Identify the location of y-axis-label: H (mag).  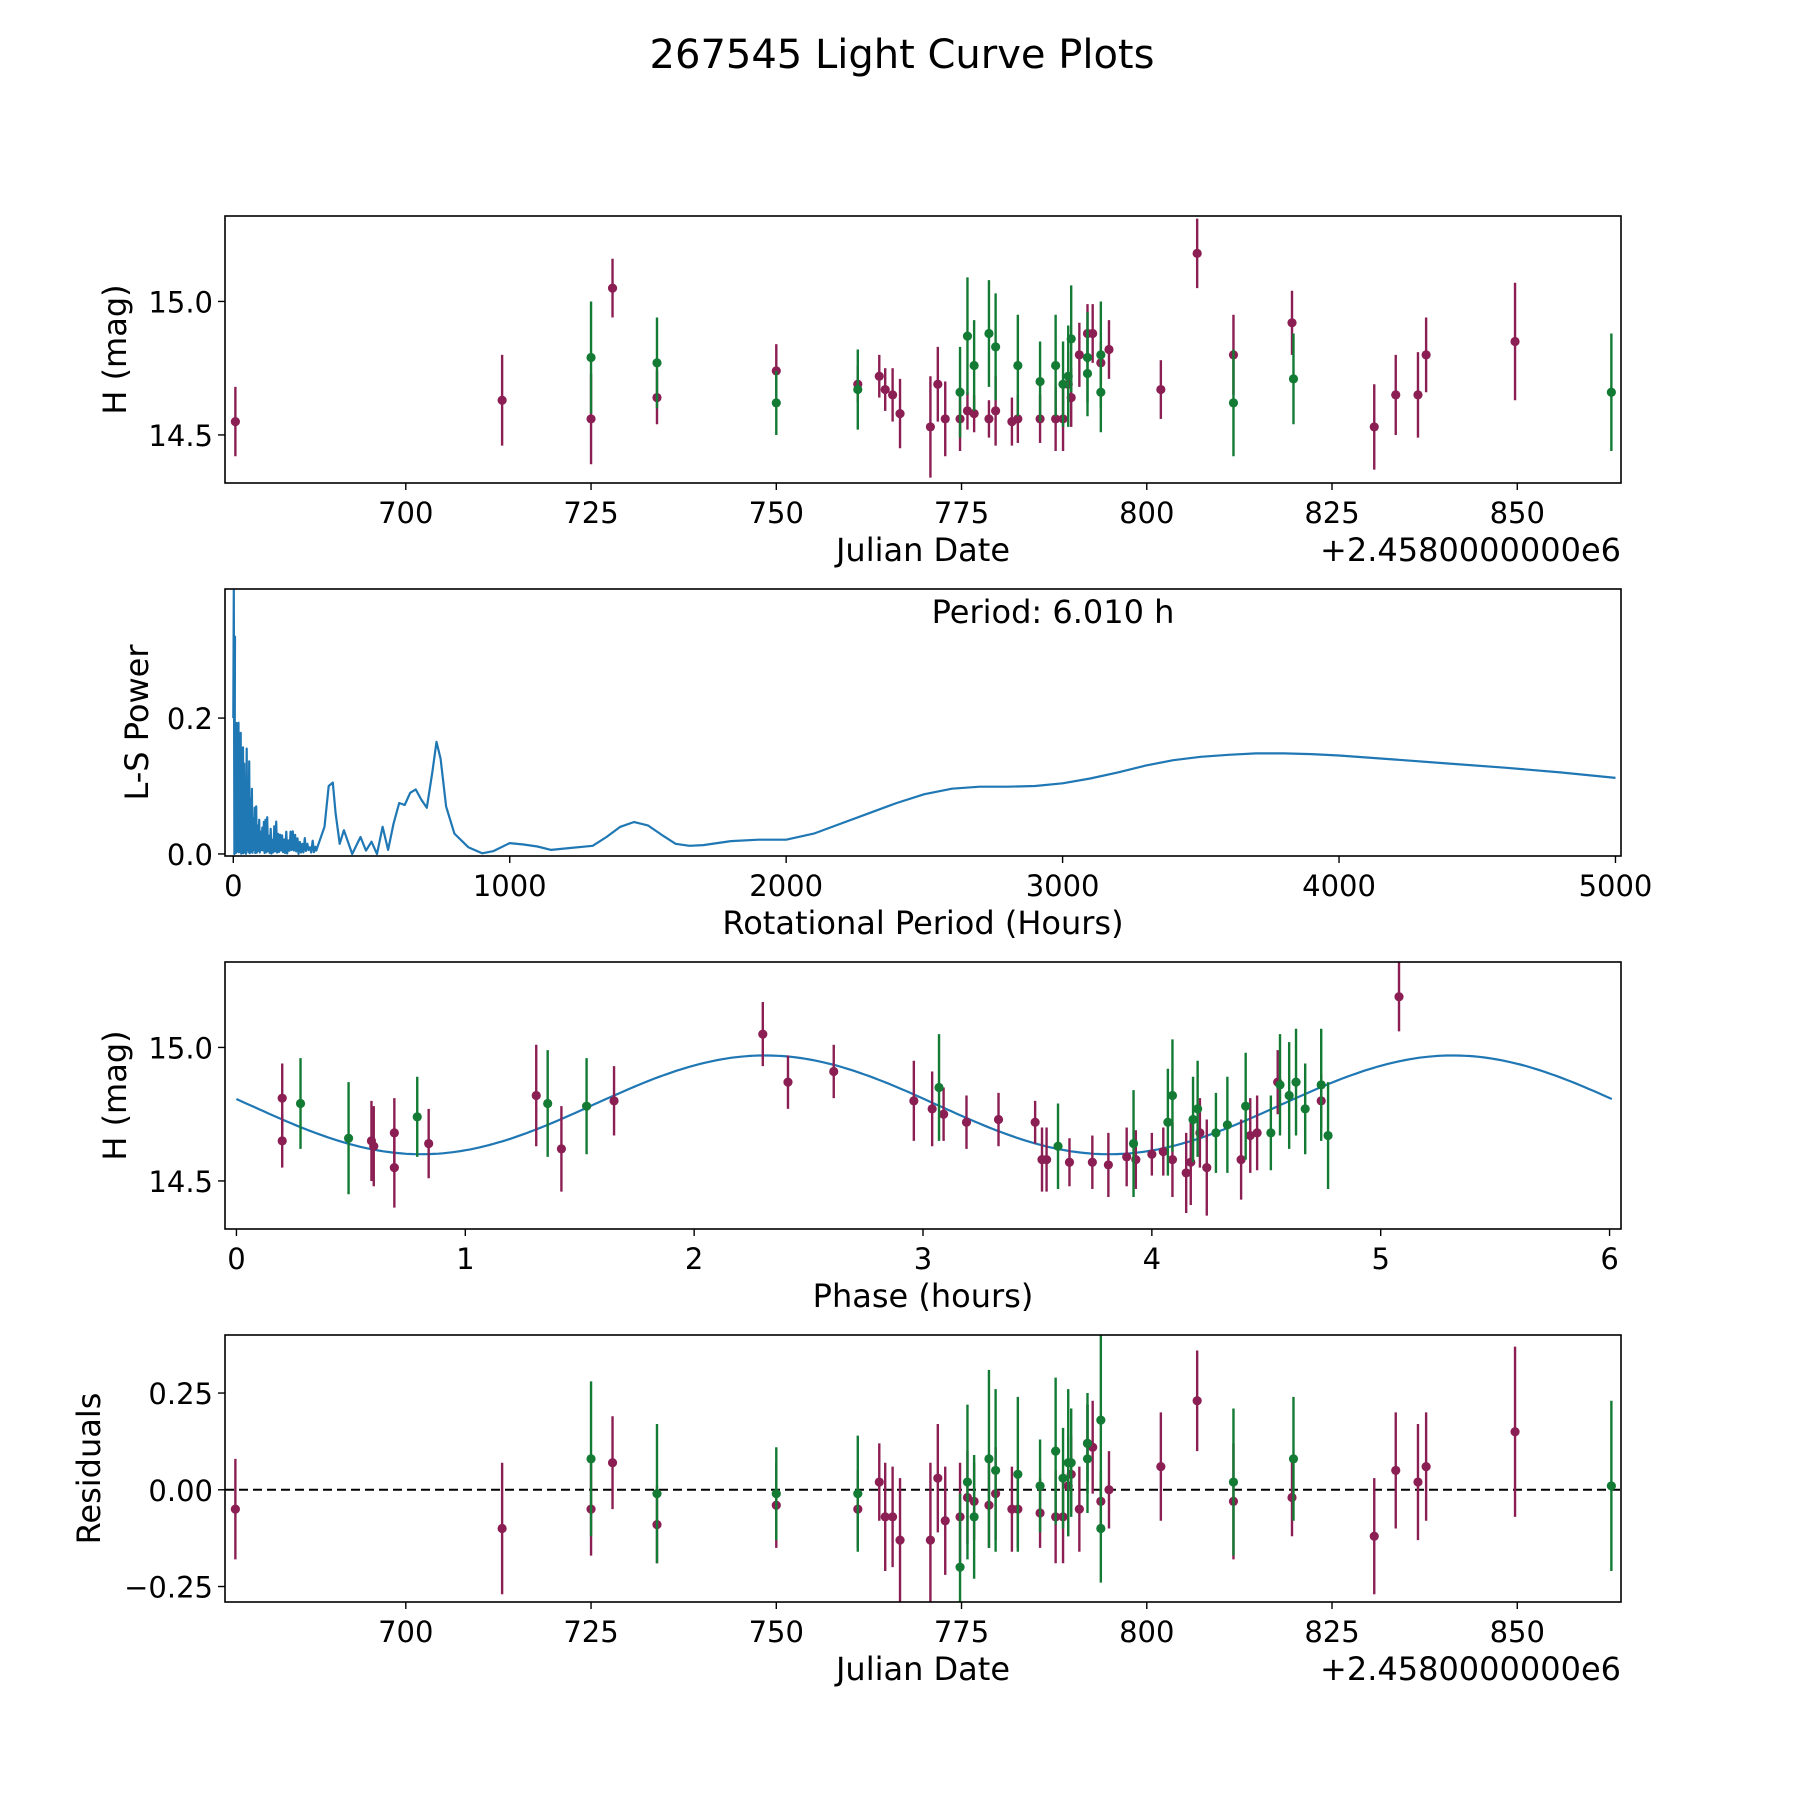
(115, 349).